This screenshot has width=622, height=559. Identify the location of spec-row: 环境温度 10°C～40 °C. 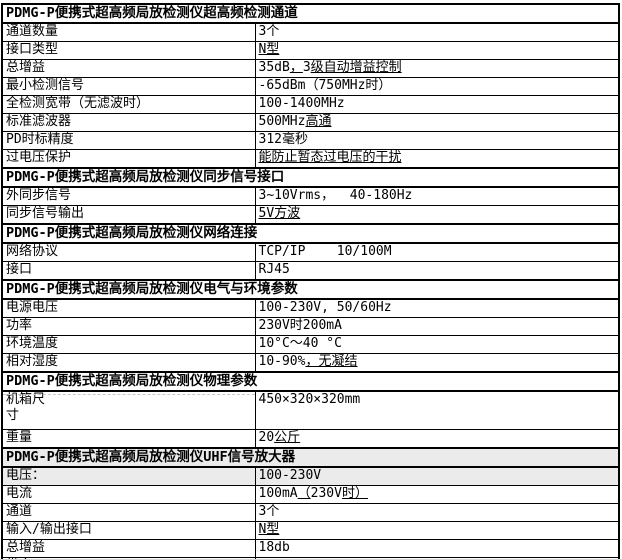
(310, 344).